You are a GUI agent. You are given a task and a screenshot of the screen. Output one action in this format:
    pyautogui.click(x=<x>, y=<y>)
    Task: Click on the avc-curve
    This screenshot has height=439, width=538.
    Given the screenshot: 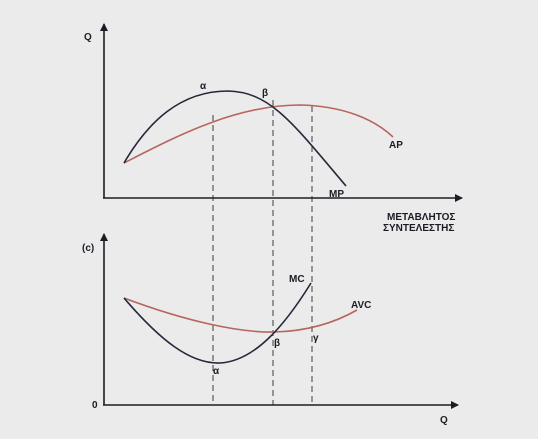 What is the action you would take?
    pyautogui.click(x=240, y=315)
    